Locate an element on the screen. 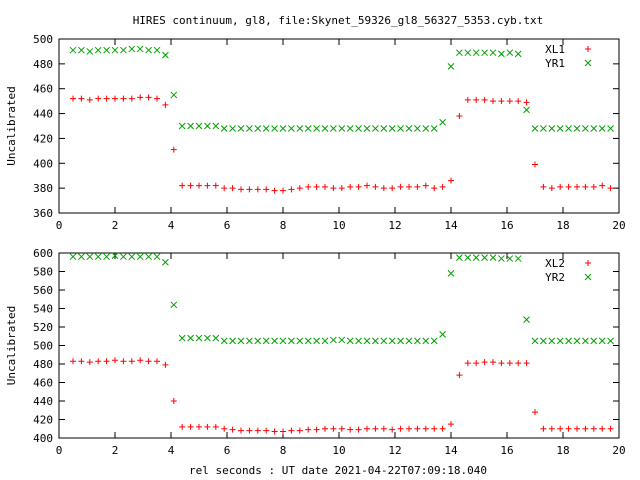  y-tick-label: 400 is located at coordinates (43, 438).